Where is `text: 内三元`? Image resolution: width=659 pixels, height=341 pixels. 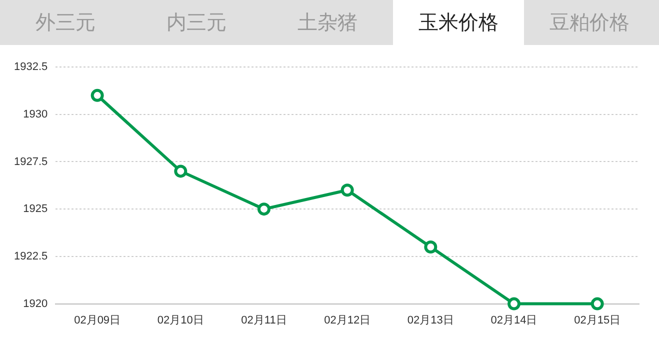 text: 内三元 is located at coordinates (197, 22).